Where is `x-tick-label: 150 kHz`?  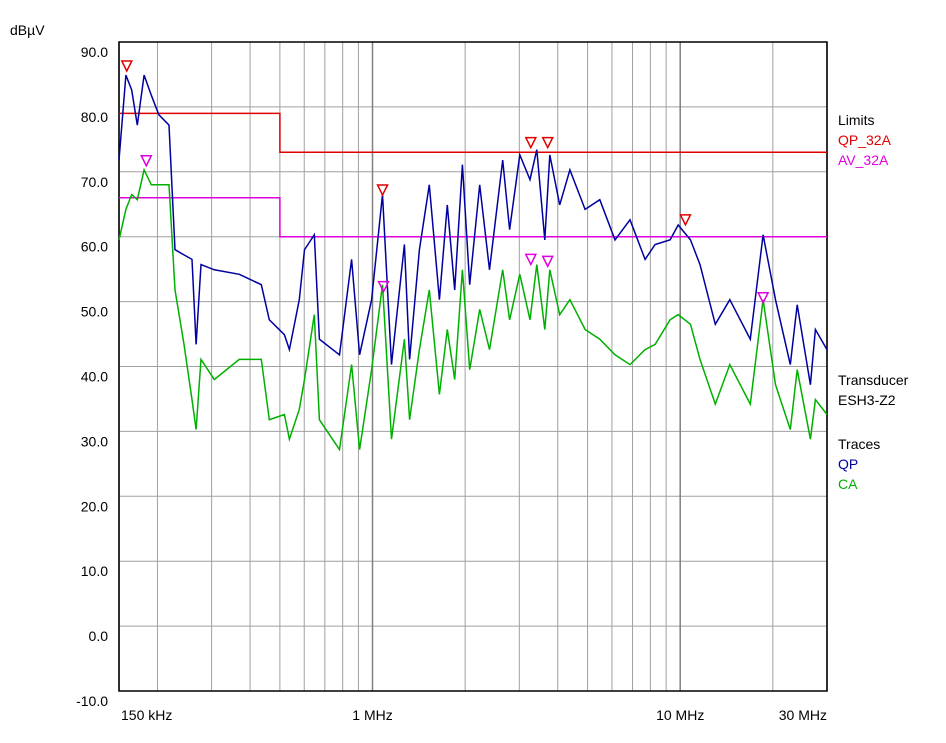 x-tick-label: 150 kHz is located at coordinates (146, 715).